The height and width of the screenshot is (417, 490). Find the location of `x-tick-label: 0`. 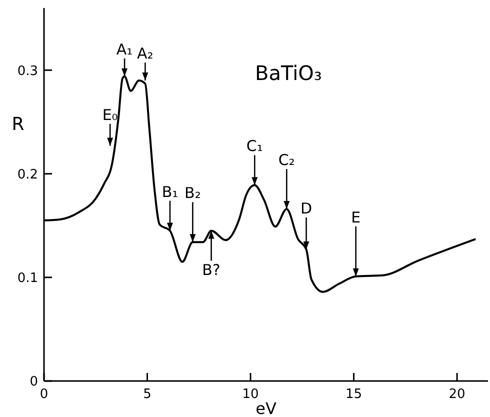

x-tick-label: 0 is located at coordinates (44, 394).